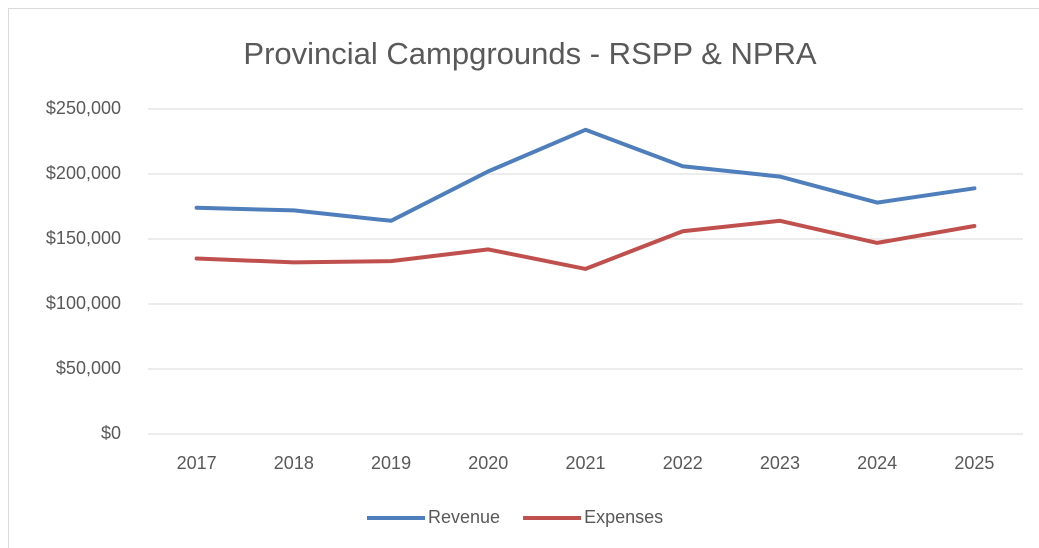 This screenshot has width=1039, height=548. What do you see at coordinates (197, 463) in the screenshot?
I see `x-tick-label: 2017` at bounding box center [197, 463].